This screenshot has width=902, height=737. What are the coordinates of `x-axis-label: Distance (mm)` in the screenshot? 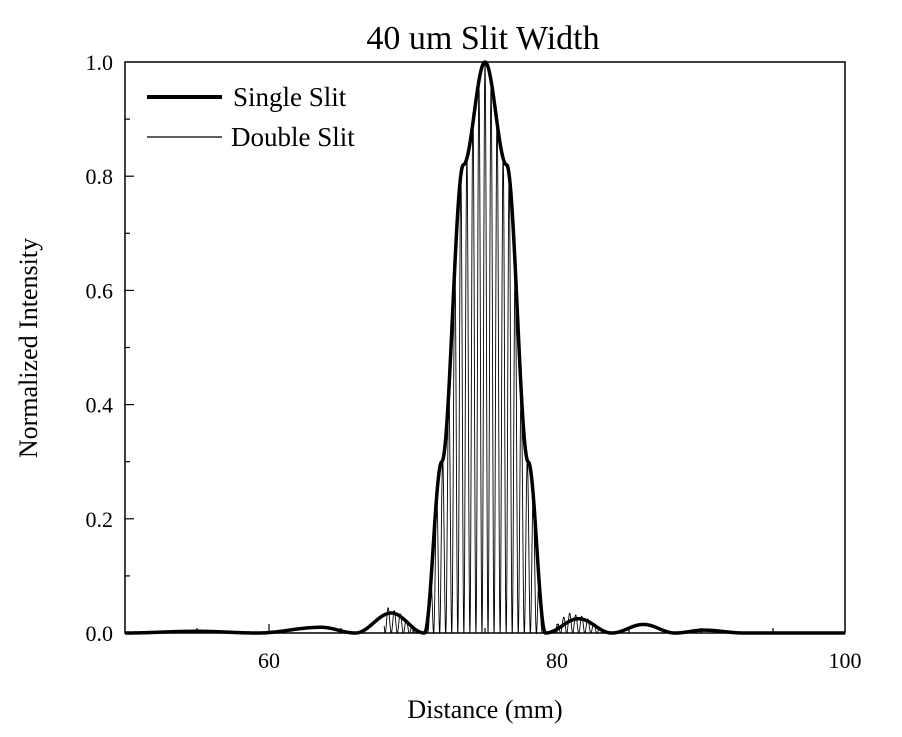 It's located at (484, 709).